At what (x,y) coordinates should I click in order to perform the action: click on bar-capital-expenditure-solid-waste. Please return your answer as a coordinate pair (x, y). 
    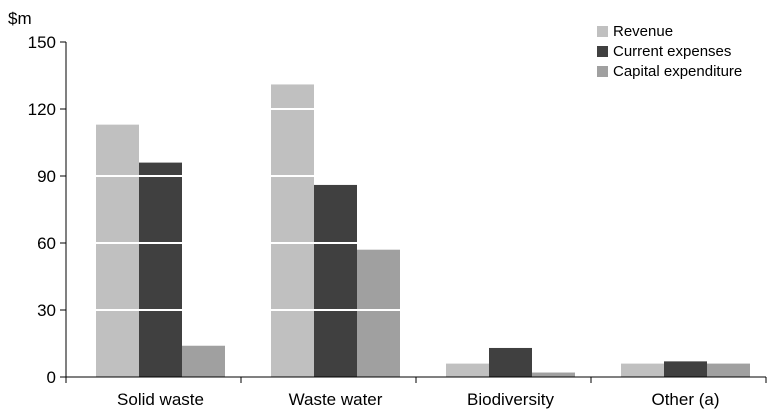
    Looking at the image, I should click on (203, 361).